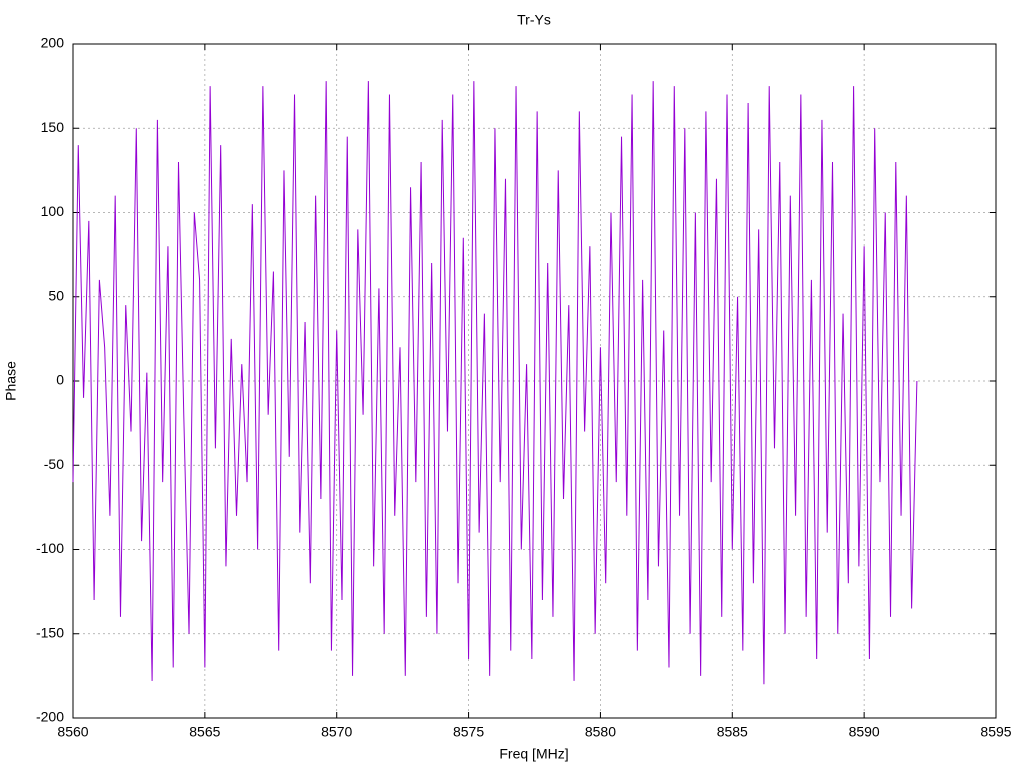 The image size is (1024, 768). What do you see at coordinates (204, 732) in the screenshot?
I see `x-tick-label: 8565` at bounding box center [204, 732].